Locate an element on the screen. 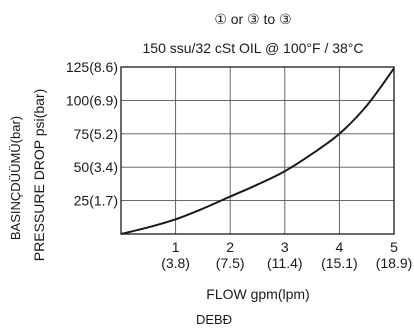  y-axis-label-secondary: BASINÇDÜÜMÜ(bar) is located at coordinates (15, 178).